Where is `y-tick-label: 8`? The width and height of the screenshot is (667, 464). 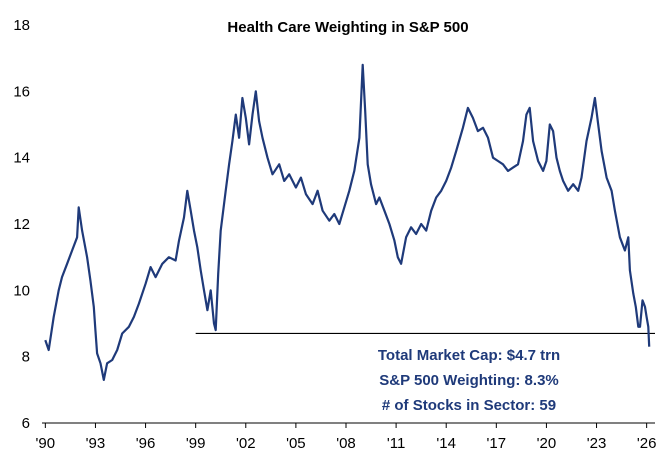 y-tick-label: 8 is located at coordinates (26, 357).